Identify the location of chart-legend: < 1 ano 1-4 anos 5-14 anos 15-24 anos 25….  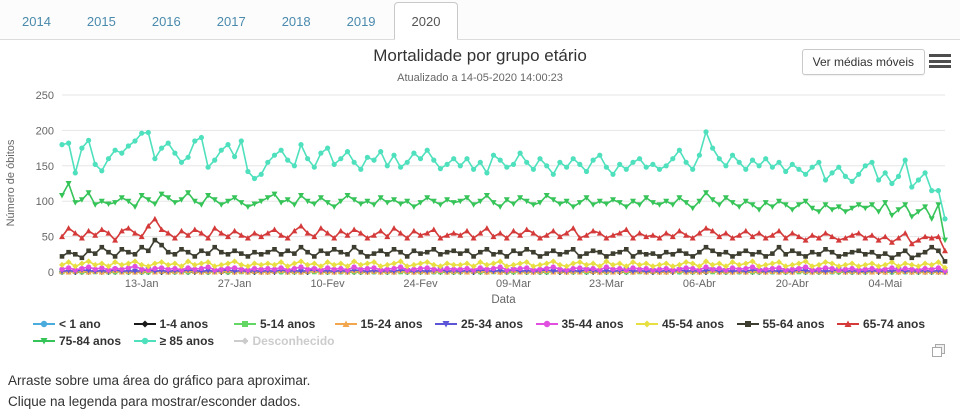
(485, 332).